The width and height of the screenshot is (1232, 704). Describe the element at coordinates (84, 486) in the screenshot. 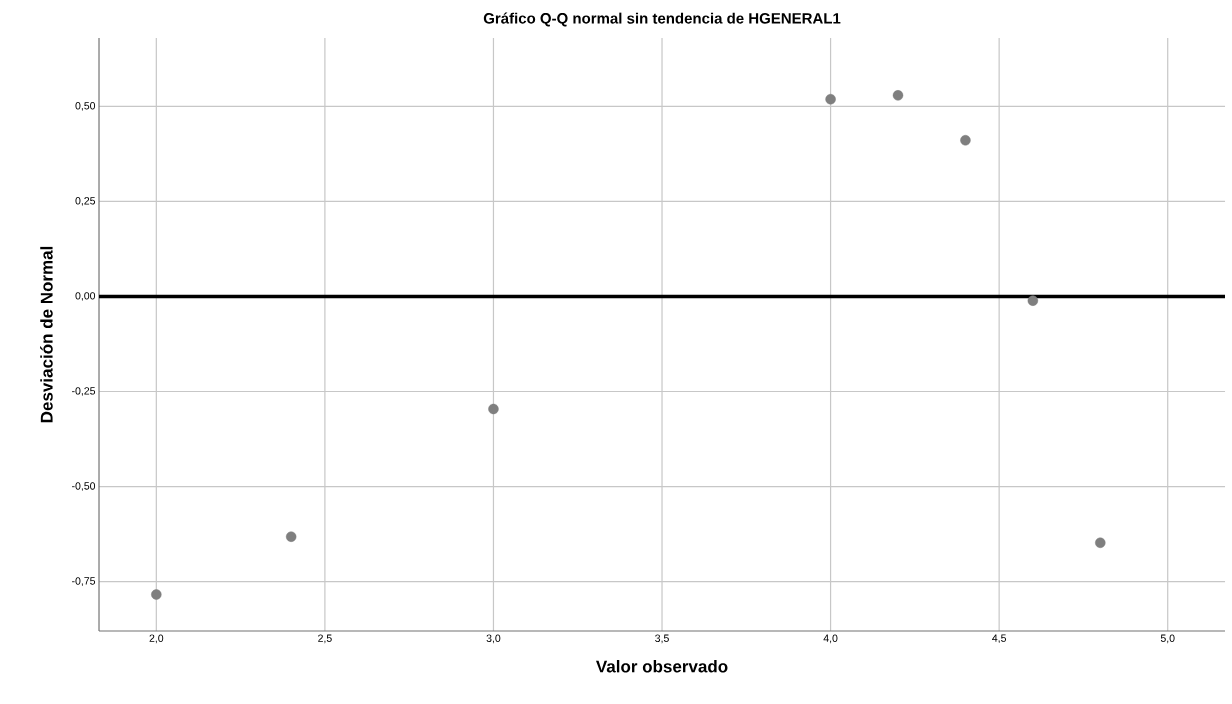

I see `y-tick-label: -0,50` at that location.